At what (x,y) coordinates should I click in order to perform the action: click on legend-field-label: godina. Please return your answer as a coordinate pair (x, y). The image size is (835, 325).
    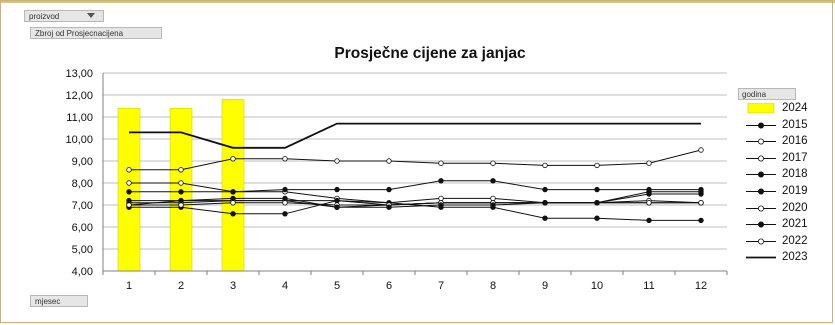
    Looking at the image, I should click on (754, 94).